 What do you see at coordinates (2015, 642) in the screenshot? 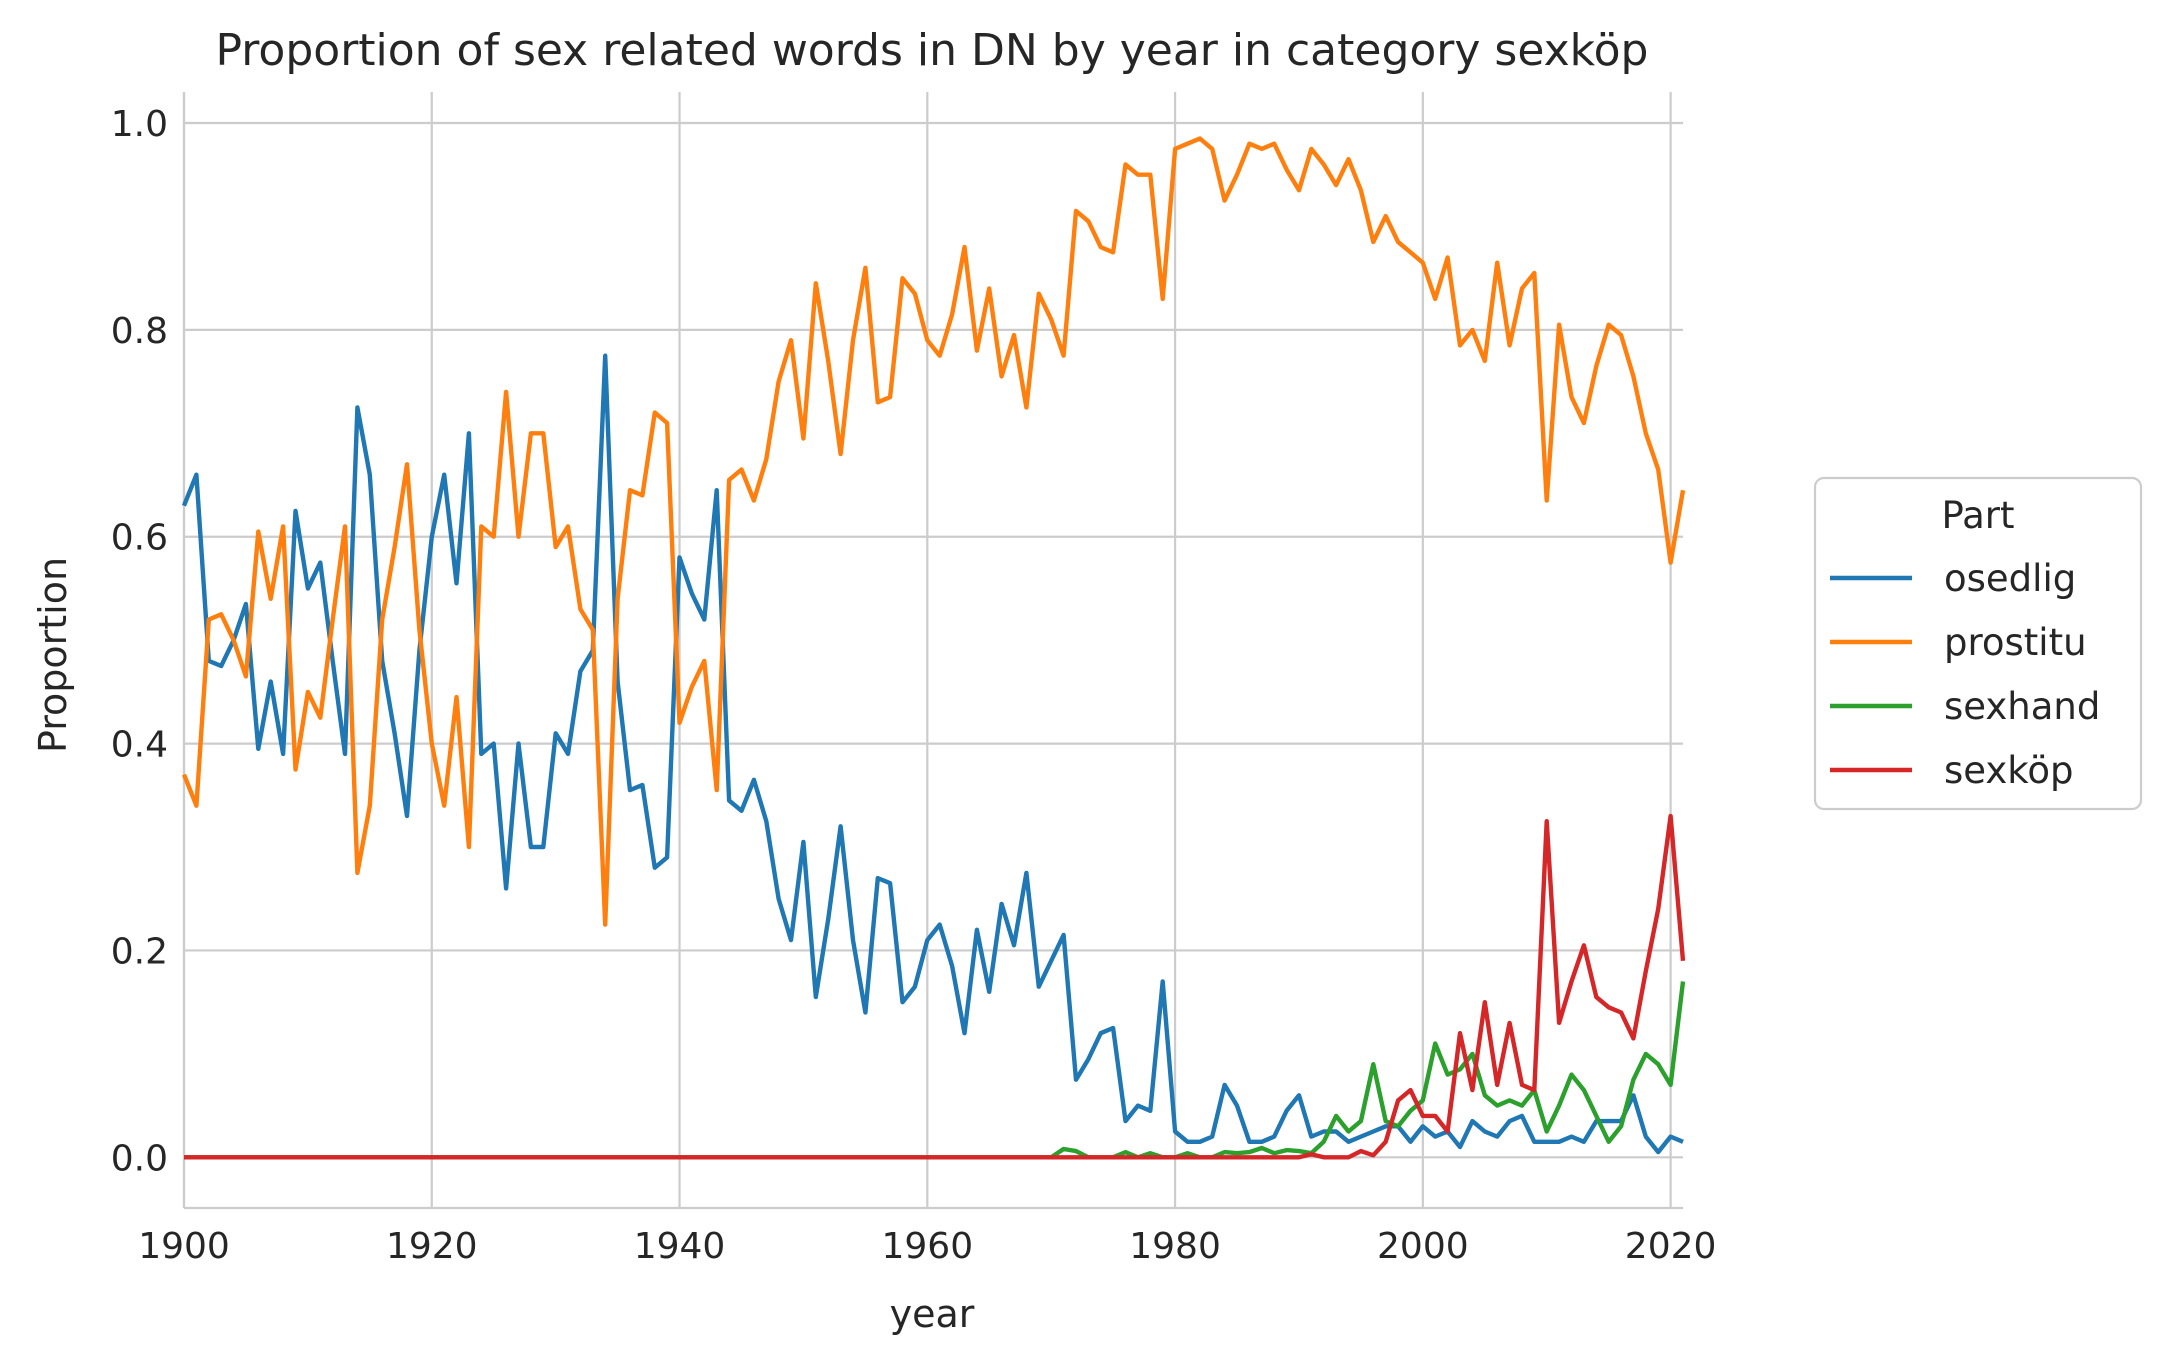
I see `legend-label-prostitu: prostitu` at bounding box center [2015, 642].